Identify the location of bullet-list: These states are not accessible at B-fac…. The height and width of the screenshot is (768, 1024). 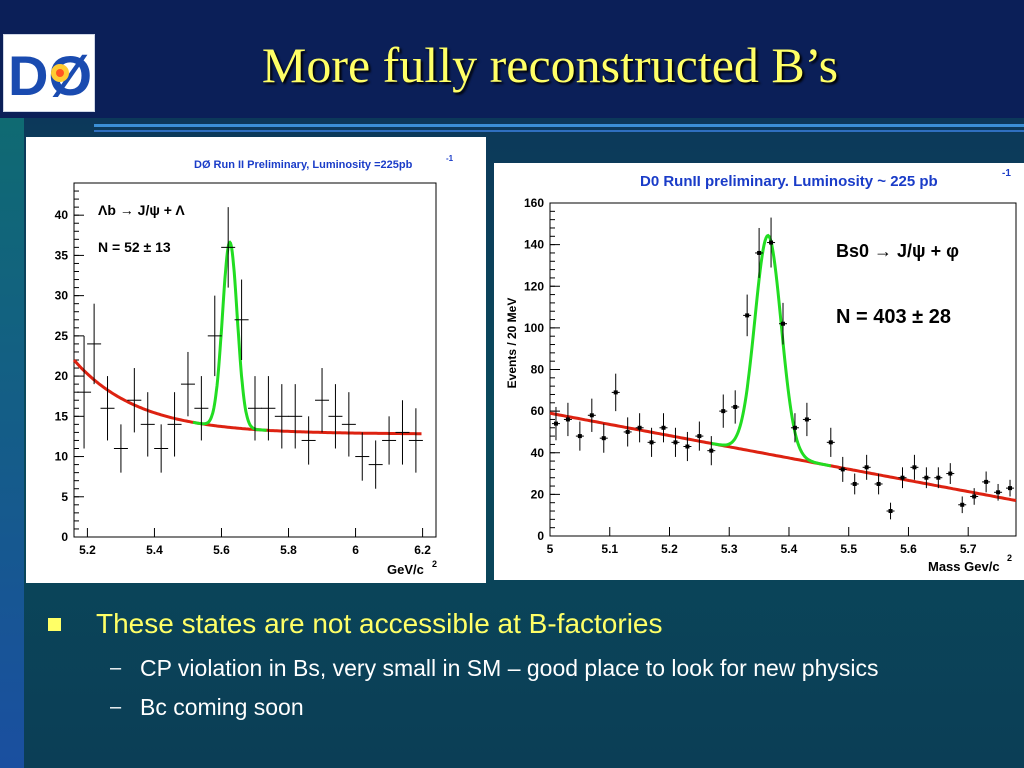
(524, 664).